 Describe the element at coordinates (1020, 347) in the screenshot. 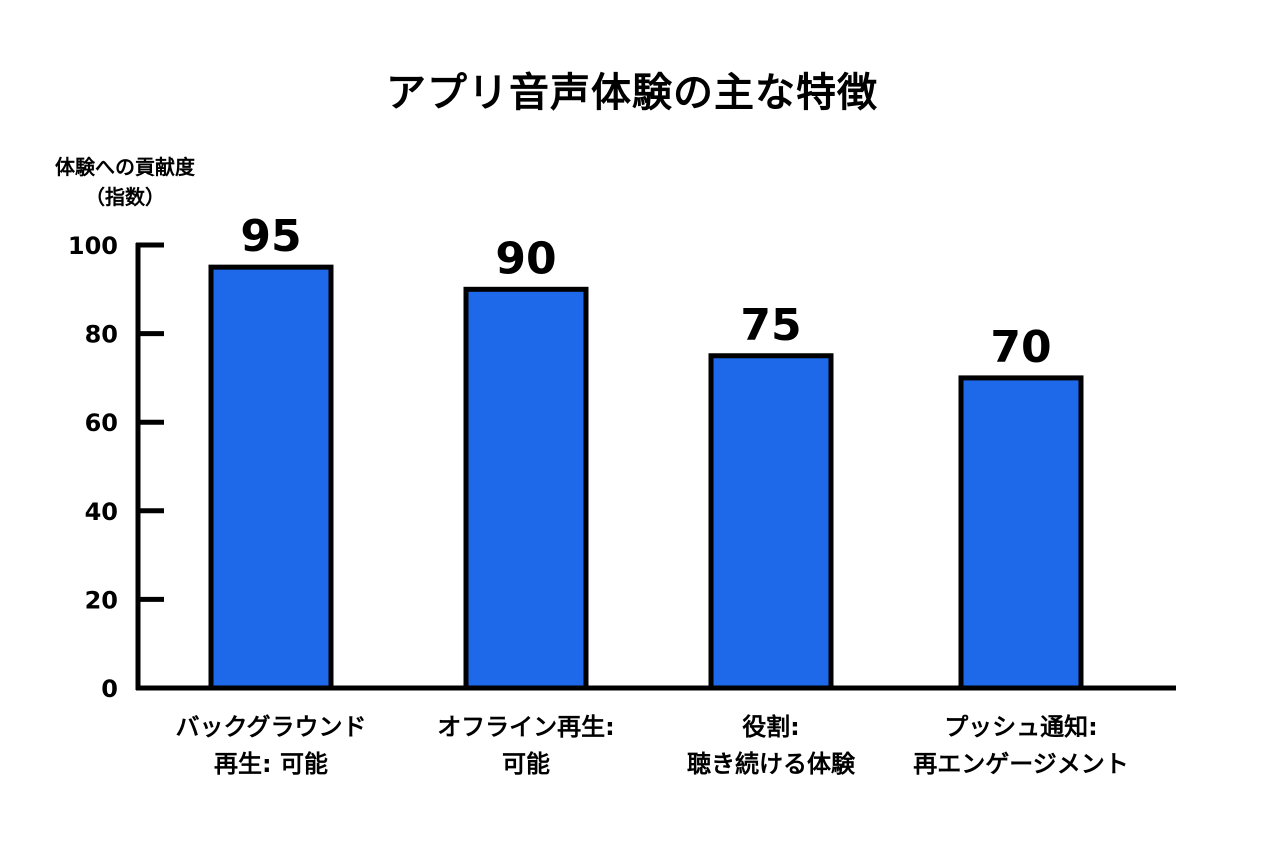

I see `bar-value-label: 70` at that location.